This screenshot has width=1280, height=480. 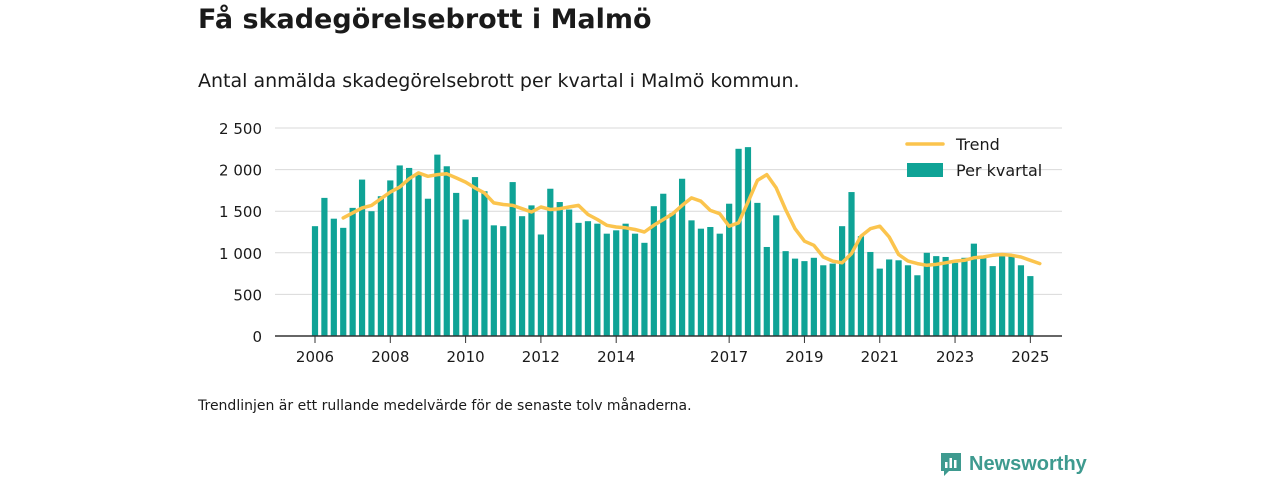 I want to click on x-tick-label: 2010, so click(x=466, y=357).